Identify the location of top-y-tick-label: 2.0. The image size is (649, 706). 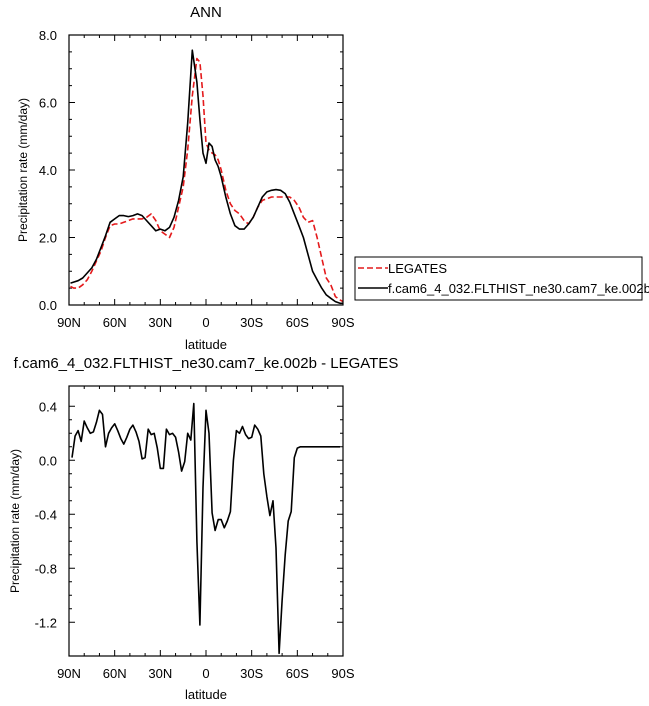
(48, 238).